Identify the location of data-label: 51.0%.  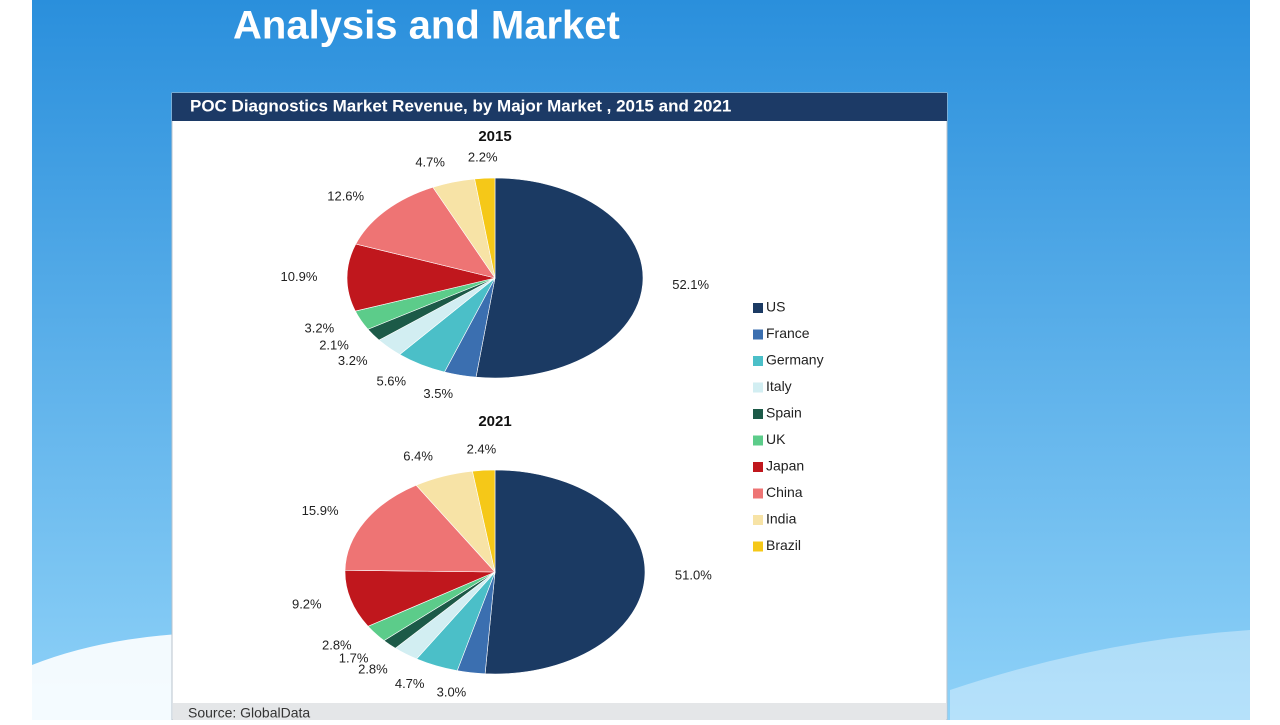
(693, 574).